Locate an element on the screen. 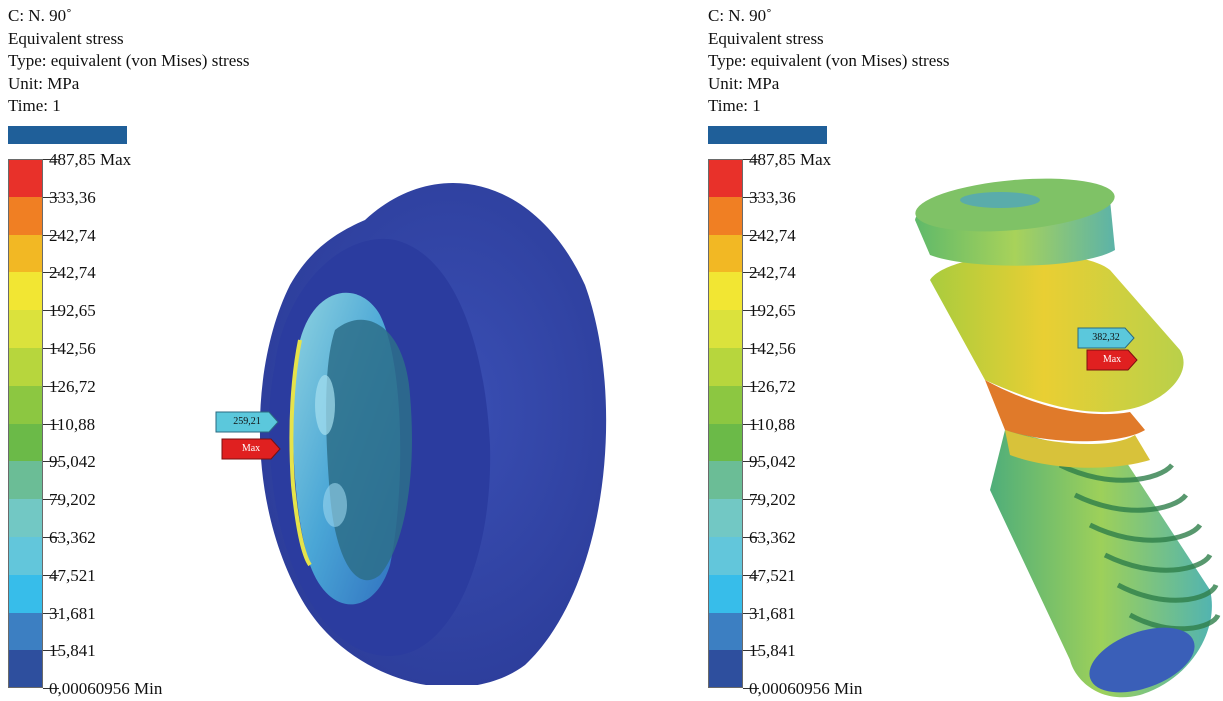 This screenshot has height=701, width=1223. ring-inner-face is located at coordinates (369, 450).